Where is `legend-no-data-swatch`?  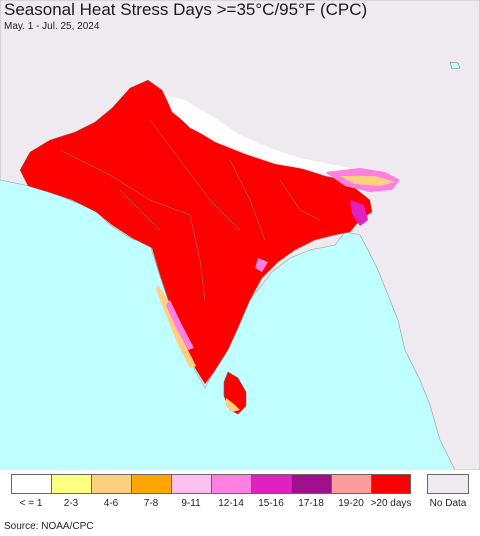
legend-no-data-swatch is located at coordinates (448, 484).